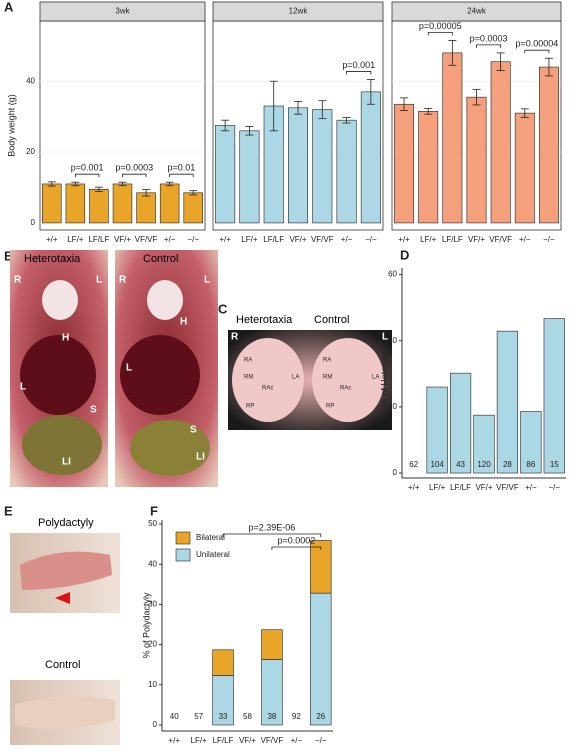 Image resolution: width=583 pixels, height=754 pixels. What do you see at coordinates (375, 378) in the screenshot?
I see `photo-label: LA` at bounding box center [375, 378].